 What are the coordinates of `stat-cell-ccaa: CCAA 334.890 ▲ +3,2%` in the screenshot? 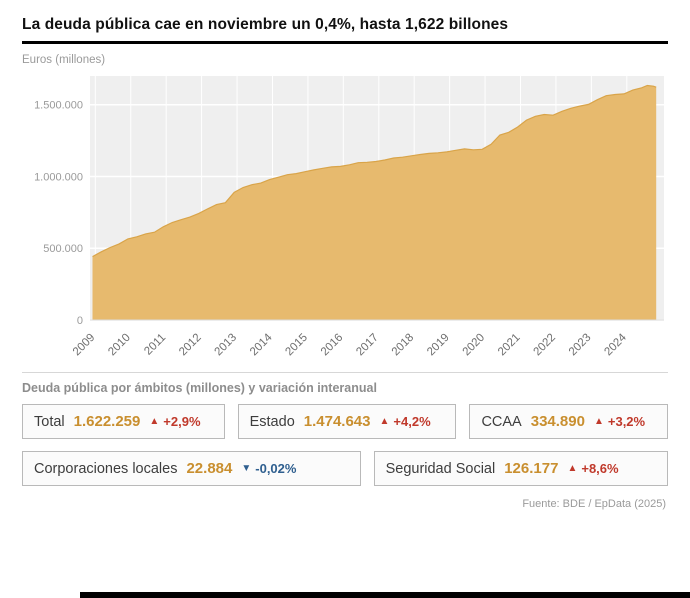 It's located at (568, 421).